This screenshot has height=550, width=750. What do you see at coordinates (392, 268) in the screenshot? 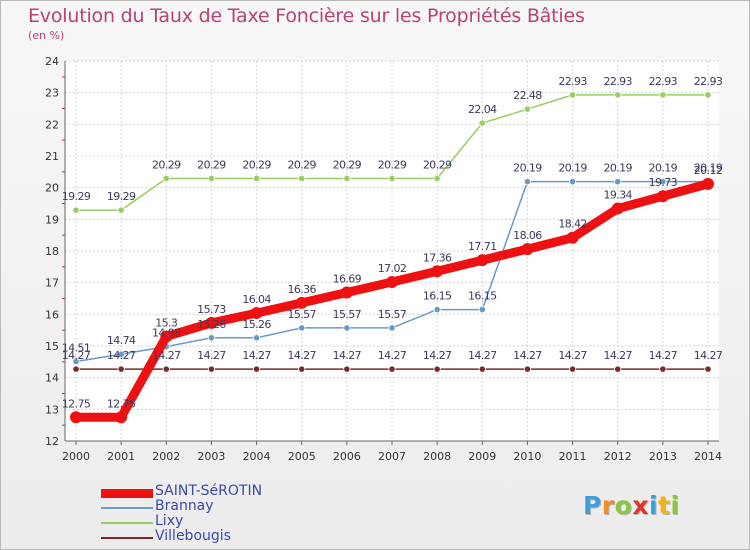
I see `data-label-saint-s-rotin: 17.02` at bounding box center [392, 268].